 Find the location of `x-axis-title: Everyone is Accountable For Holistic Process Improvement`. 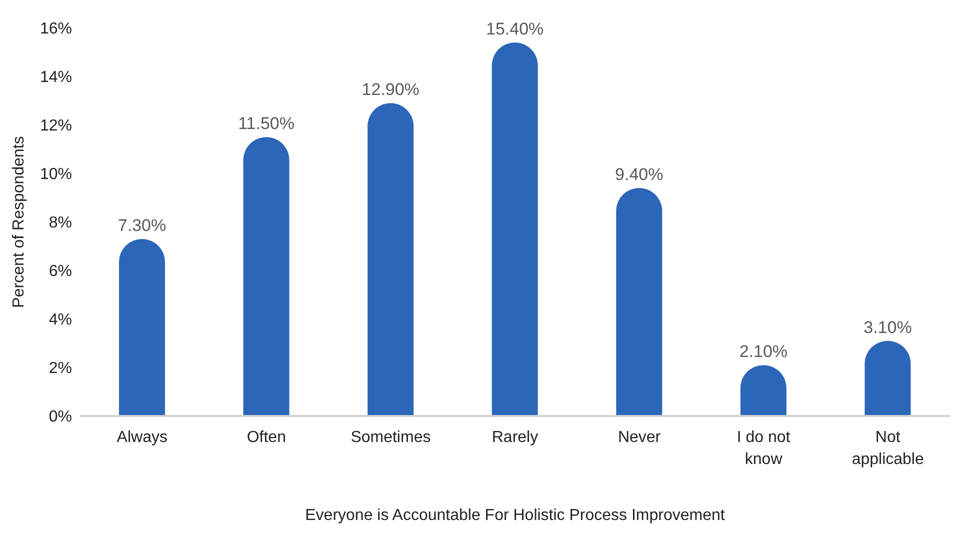

x-axis-title: Everyone is Accountable For Holistic Process Improvement is located at coordinates (515, 515).